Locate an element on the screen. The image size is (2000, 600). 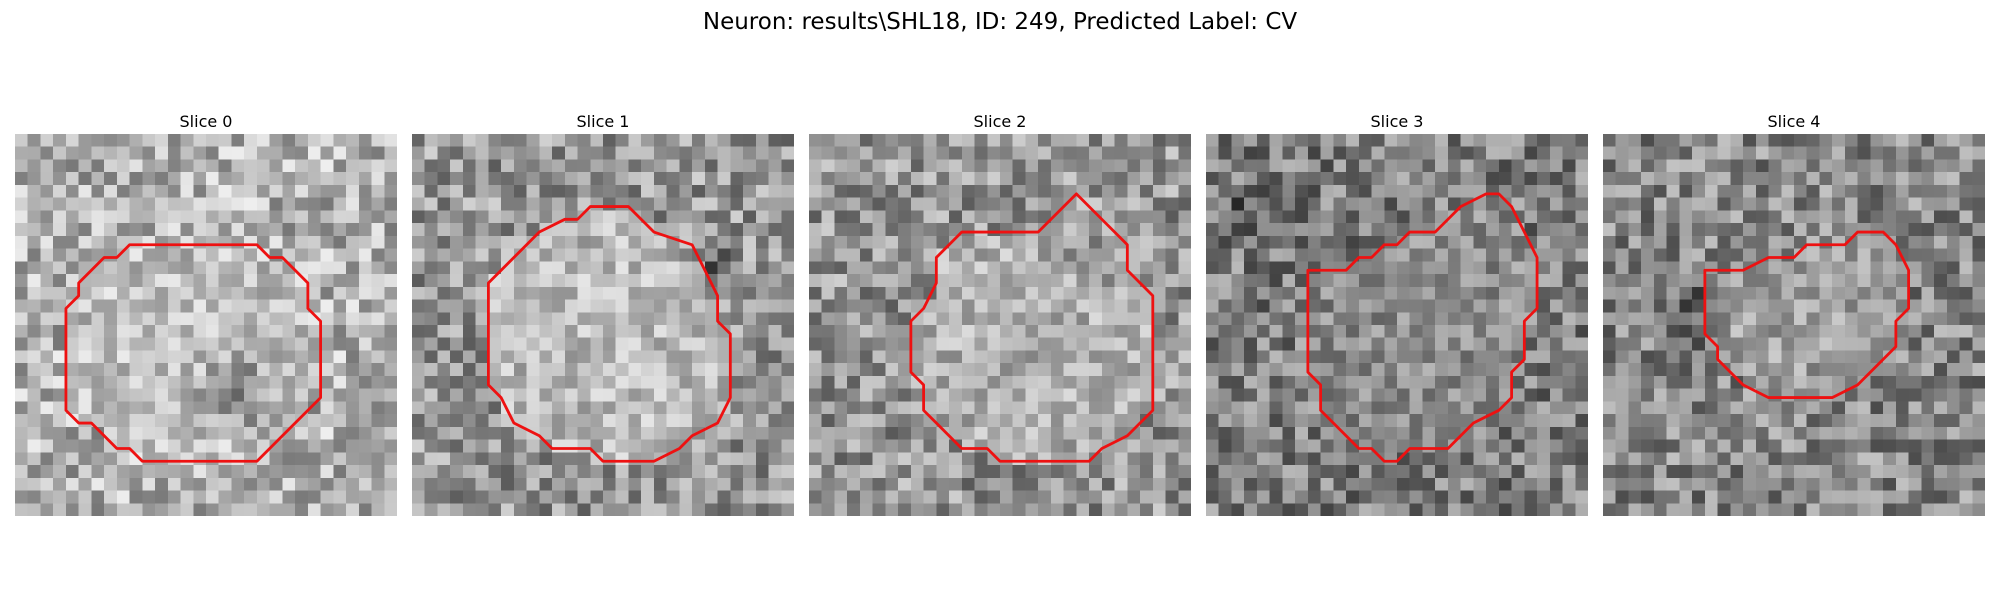
slice-image-svg is located at coordinates (1000, 325).